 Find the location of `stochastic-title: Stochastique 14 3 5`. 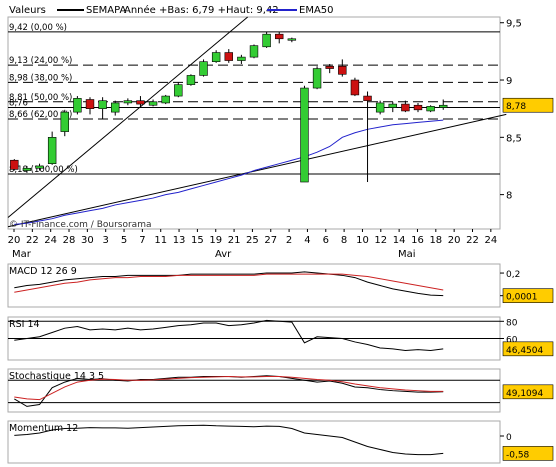

stochastic-title: Stochastique 14 3 5 is located at coordinates (56, 376).